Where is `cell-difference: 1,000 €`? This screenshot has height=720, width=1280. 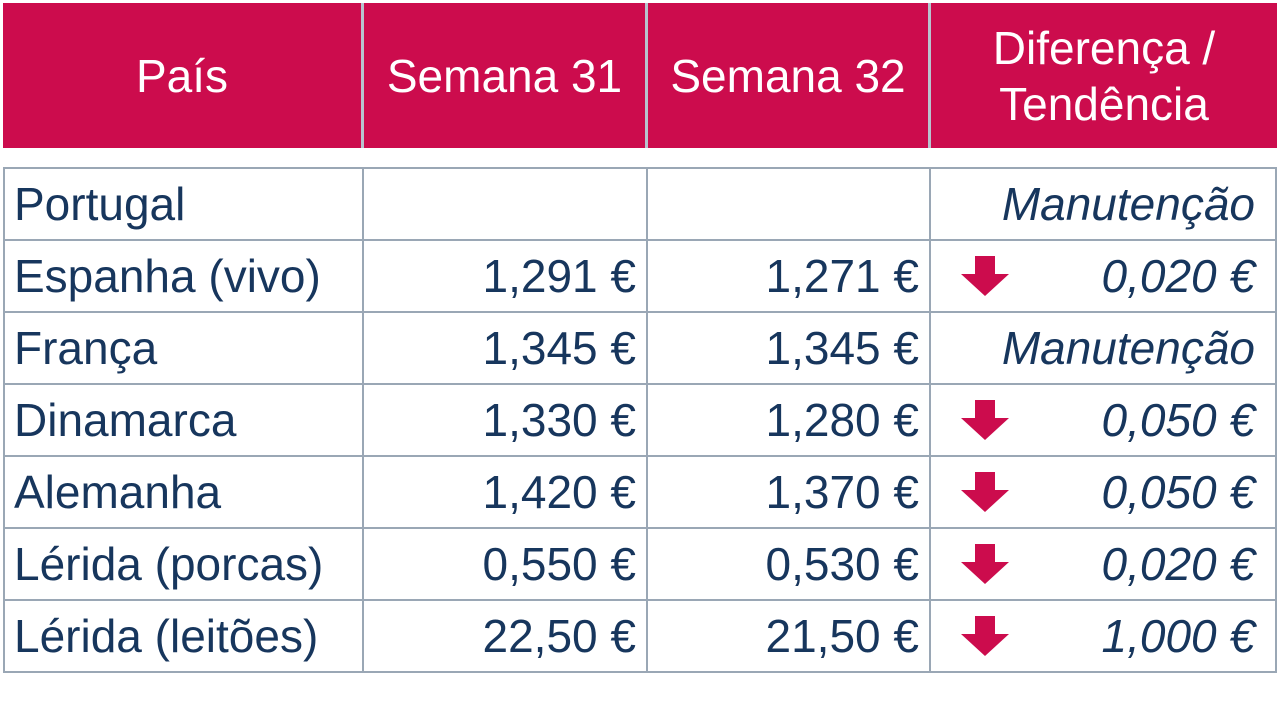 cell-difference: 1,000 € is located at coordinates (1104, 636).